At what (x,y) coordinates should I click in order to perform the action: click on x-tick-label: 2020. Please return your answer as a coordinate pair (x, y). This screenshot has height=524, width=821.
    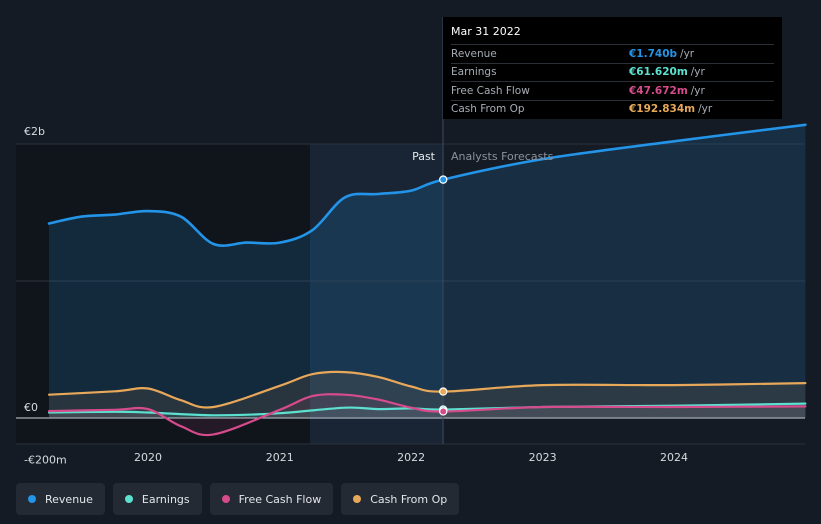
    Looking at the image, I should click on (148, 457).